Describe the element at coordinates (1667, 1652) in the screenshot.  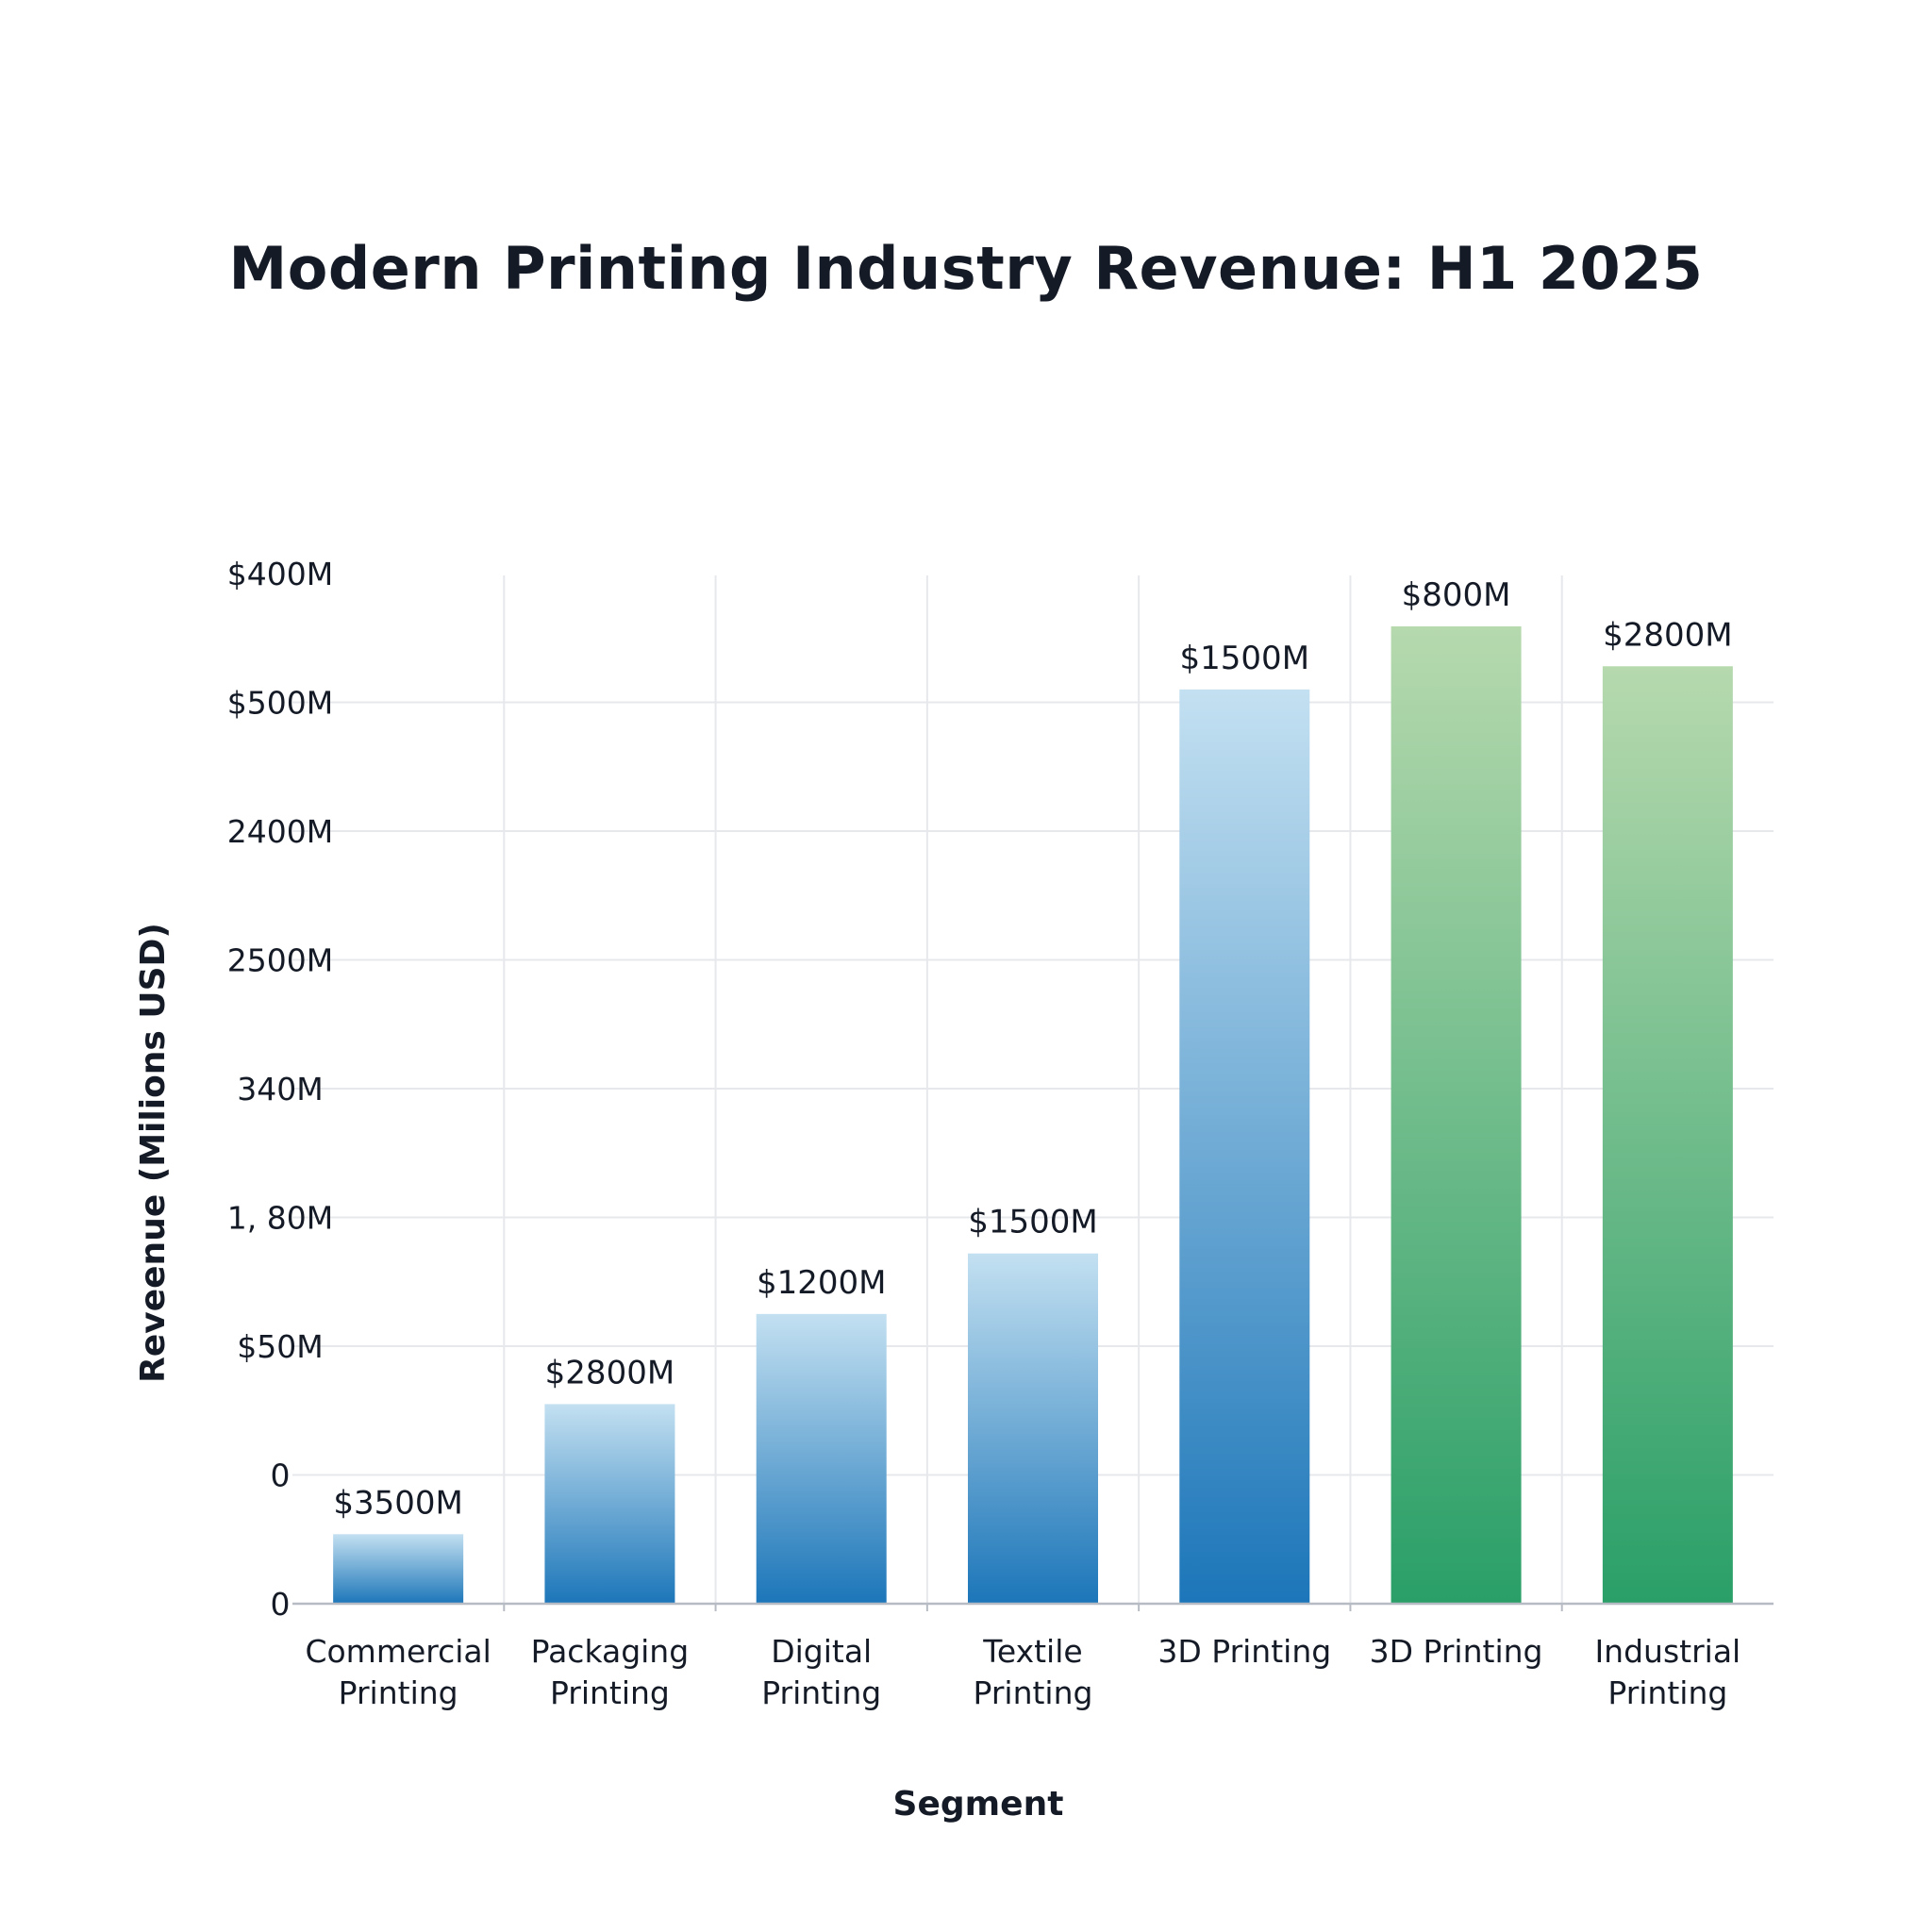
I see `x-tick-label-line: Industrial` at that location.